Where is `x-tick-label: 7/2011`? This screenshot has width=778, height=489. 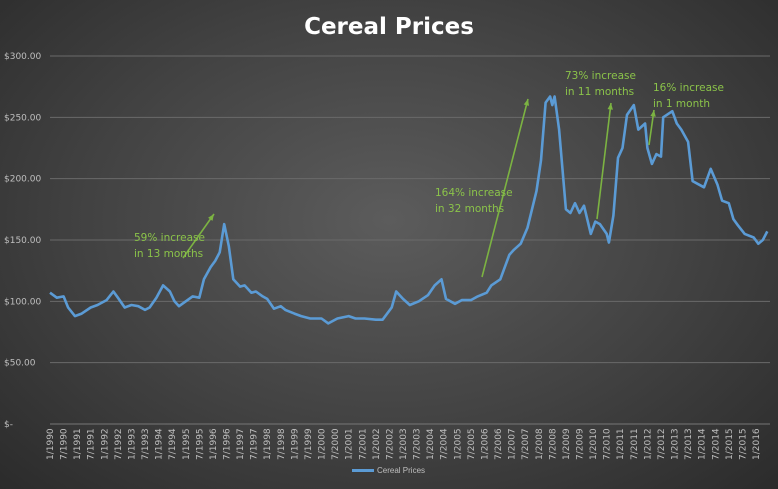
x-tick-label: 7/2011 is located at coordinates (635, 444).